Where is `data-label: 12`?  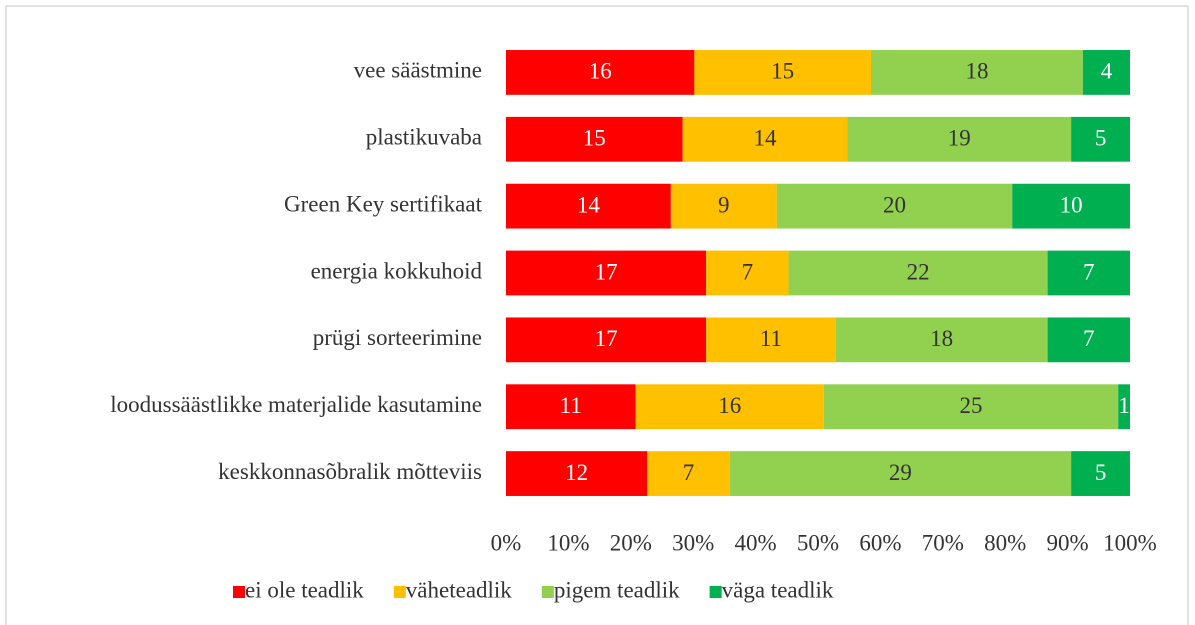 data-label: 12 is located at coordinates (576, 472).